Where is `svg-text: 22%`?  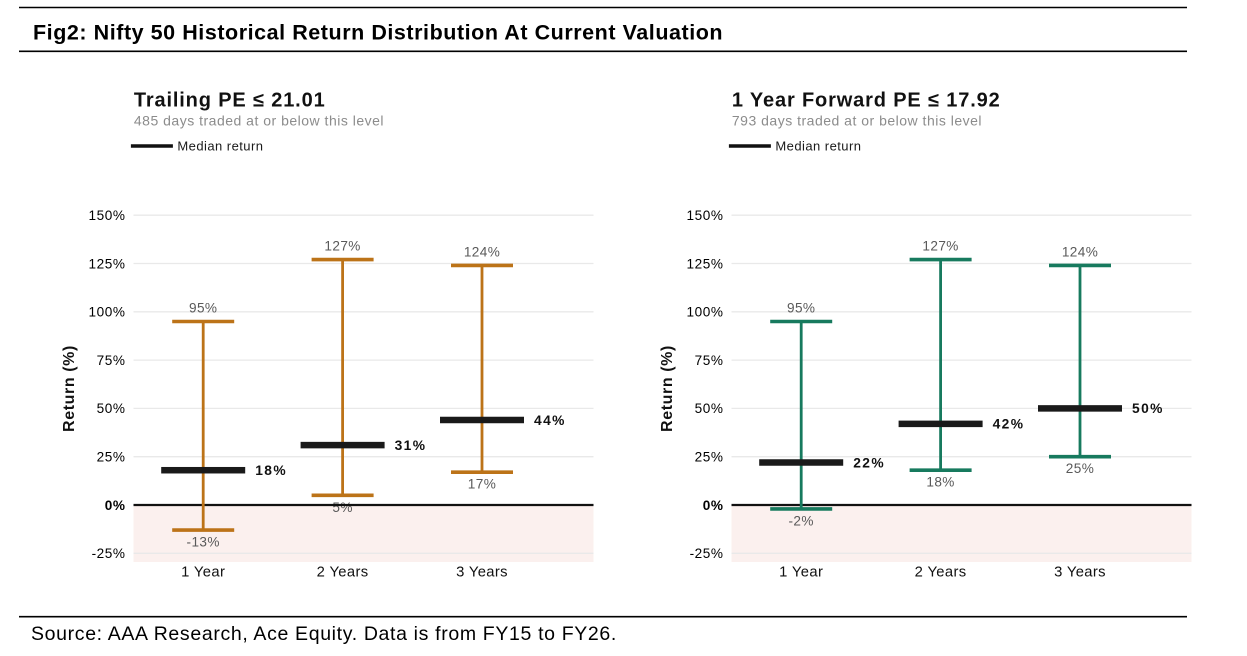 svg-text: 22% is located at coordinates (869, 462).